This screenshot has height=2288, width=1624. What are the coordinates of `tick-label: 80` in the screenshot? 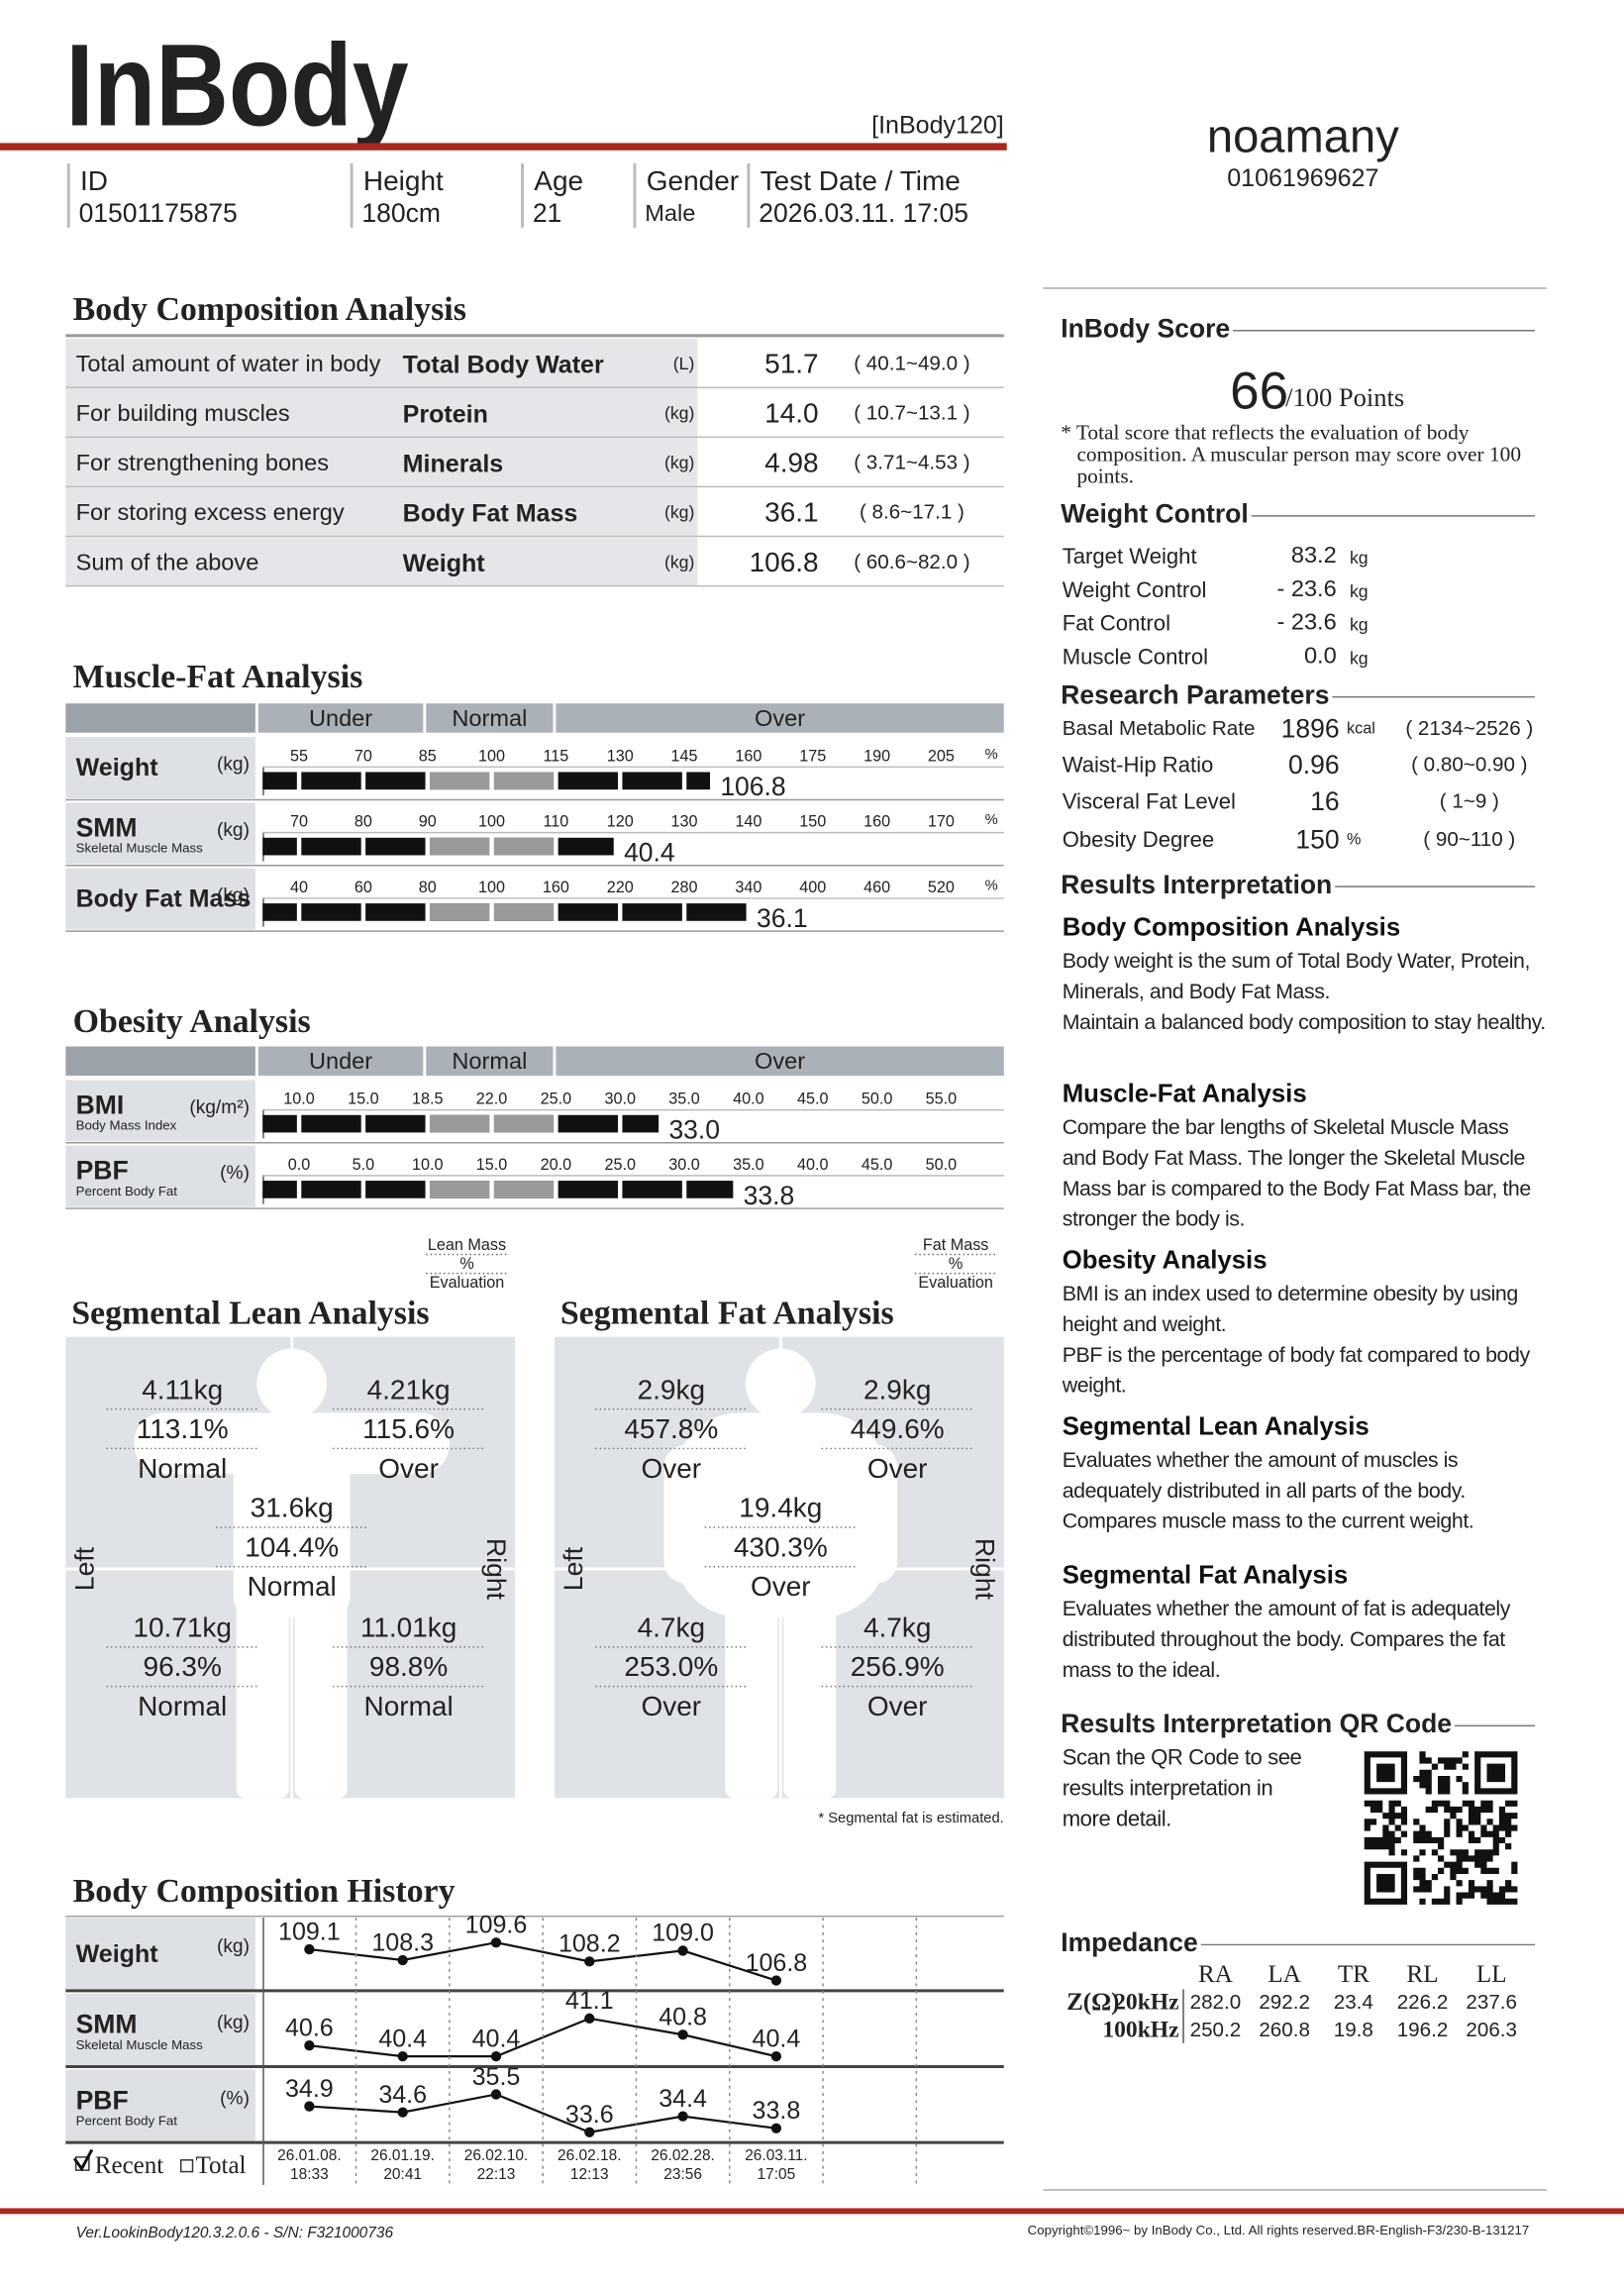 It's located at (428, 887).